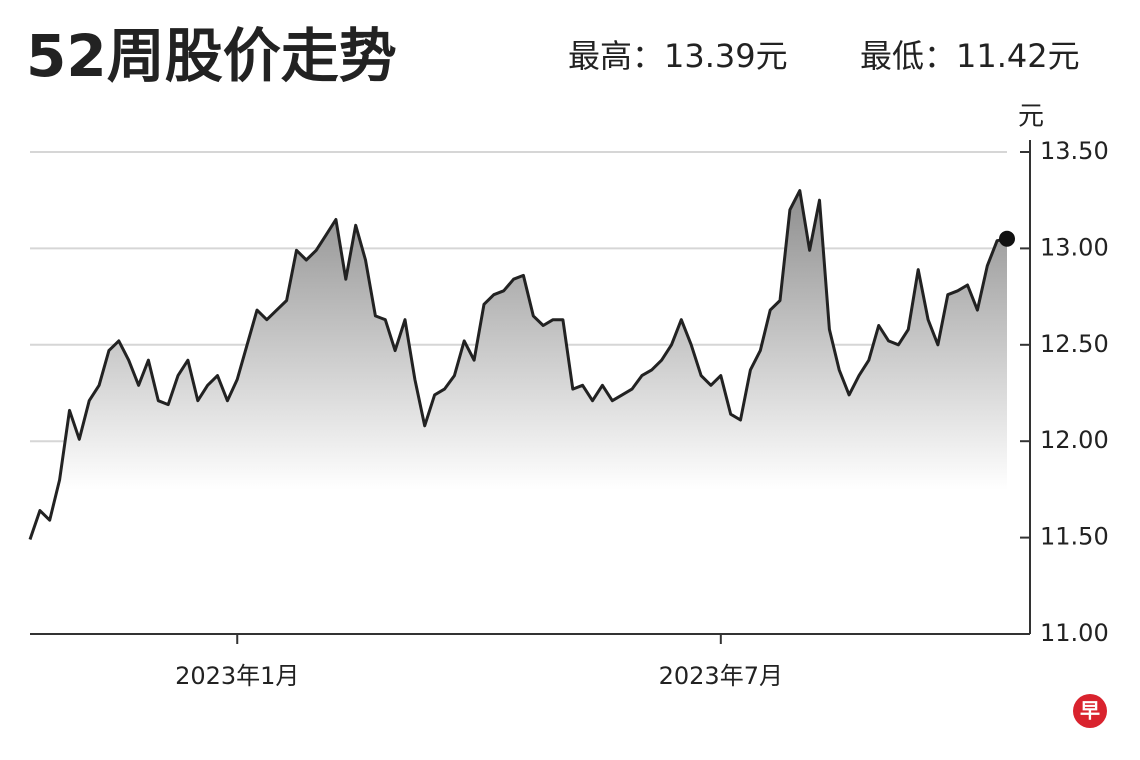 This screenshot has width=1140, height=760. Describe the element at coordinates (1031, 117) in the screenshot. I see `y-axis-label: 元` at that location.